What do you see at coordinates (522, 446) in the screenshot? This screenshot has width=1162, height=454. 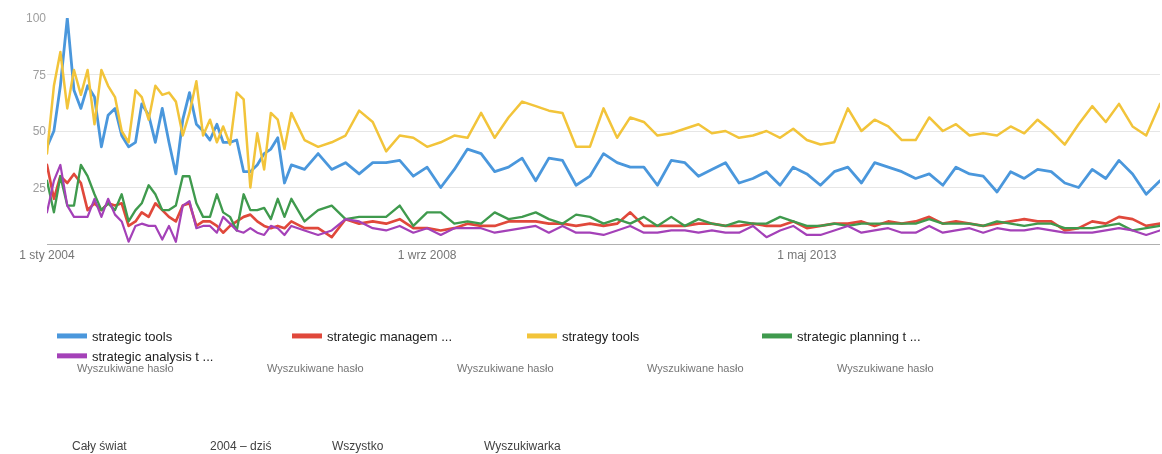 I see `text: Wyszukiwarka` at bounding box center [522, 446].